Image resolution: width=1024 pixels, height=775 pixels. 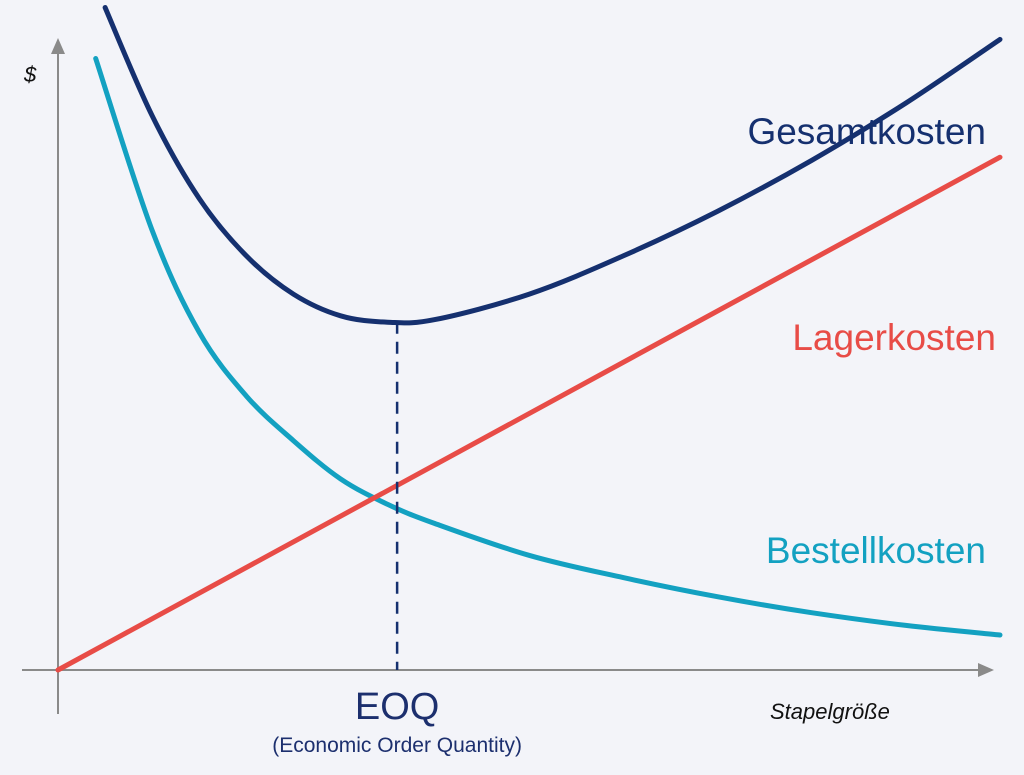 I want to click on series-label-lagerkosten: Lagerkosten, so click(x=894, y=337).